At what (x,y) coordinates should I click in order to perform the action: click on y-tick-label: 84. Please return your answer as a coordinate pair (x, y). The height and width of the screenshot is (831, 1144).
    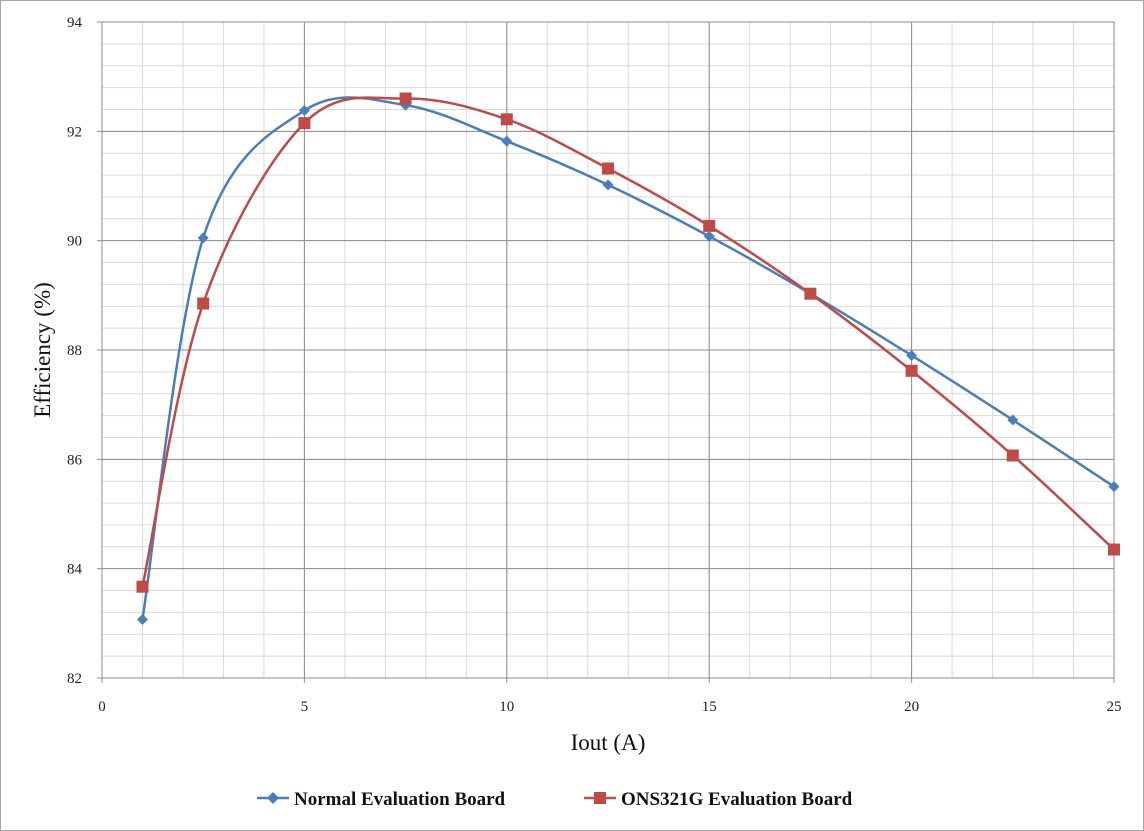
    Looking at the image, I should click on (75, 570).